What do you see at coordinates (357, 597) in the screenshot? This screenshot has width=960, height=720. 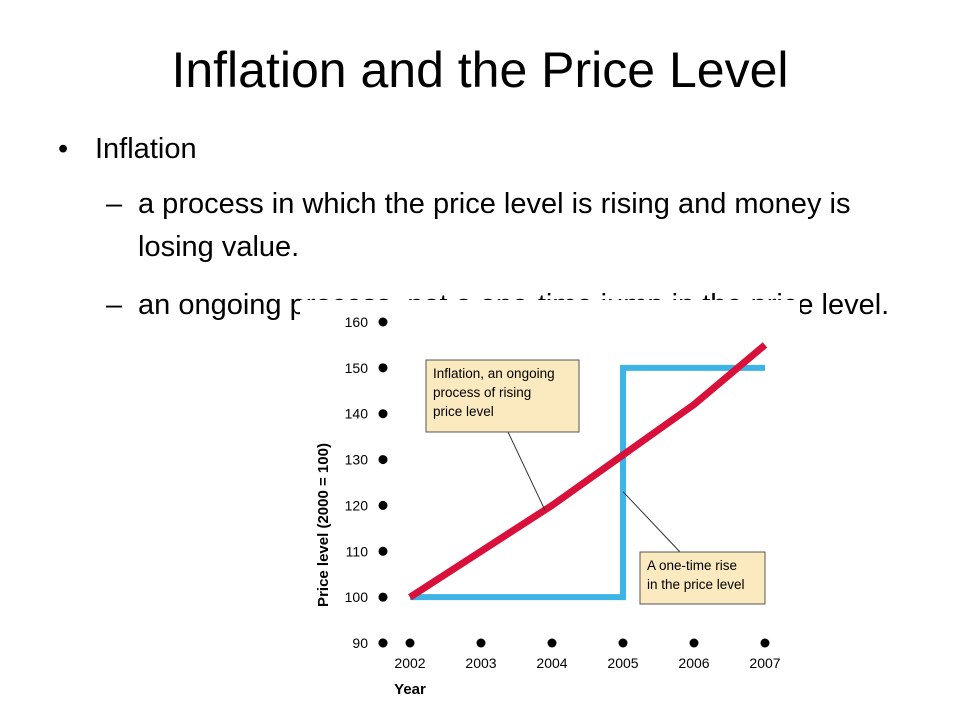 I see `y-tick-label: 100` at bounding box center [357, 597].